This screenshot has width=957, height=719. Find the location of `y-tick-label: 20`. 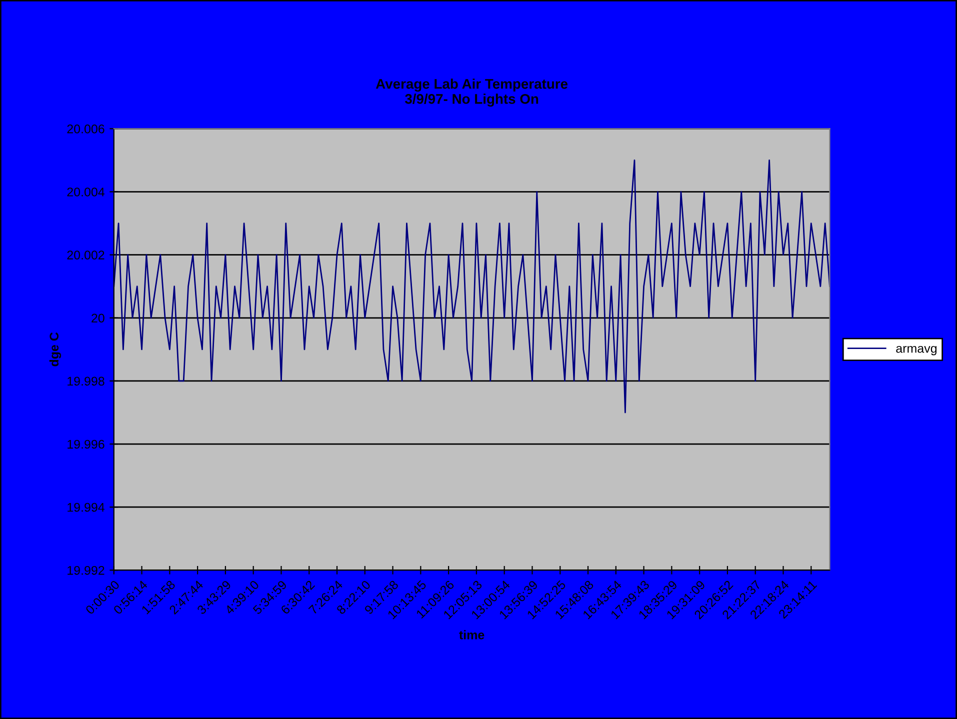

y-tick-label: 20 is located at coordinates (98, 318).